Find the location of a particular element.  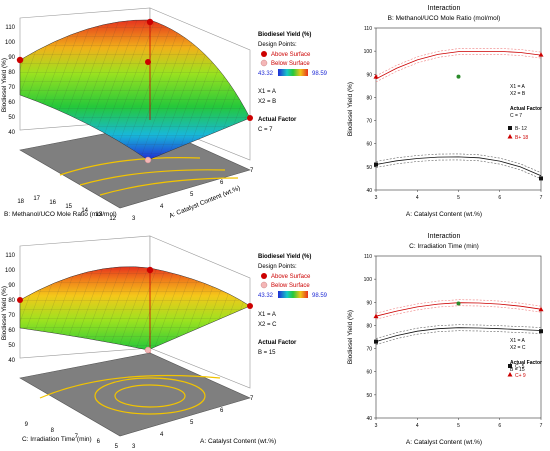

x-tick: 4 is located at coordinates (162, 207).